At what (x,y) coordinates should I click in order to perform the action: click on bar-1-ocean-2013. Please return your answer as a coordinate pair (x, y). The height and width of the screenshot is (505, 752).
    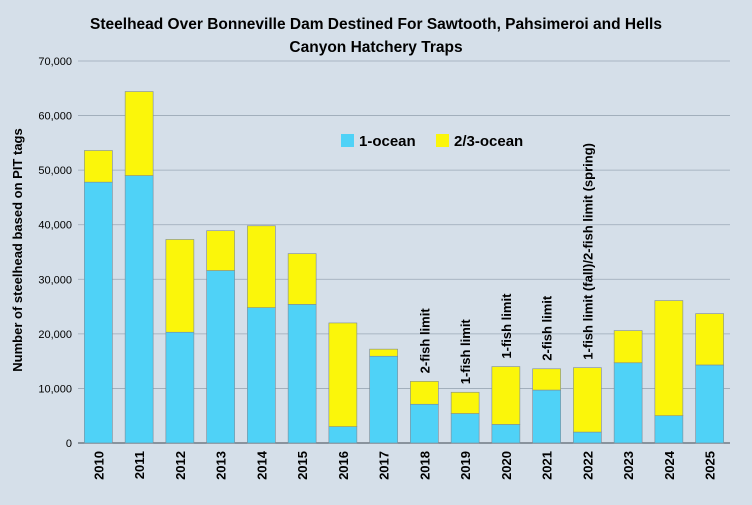
    Looking at the image, I should click on (220, 357).